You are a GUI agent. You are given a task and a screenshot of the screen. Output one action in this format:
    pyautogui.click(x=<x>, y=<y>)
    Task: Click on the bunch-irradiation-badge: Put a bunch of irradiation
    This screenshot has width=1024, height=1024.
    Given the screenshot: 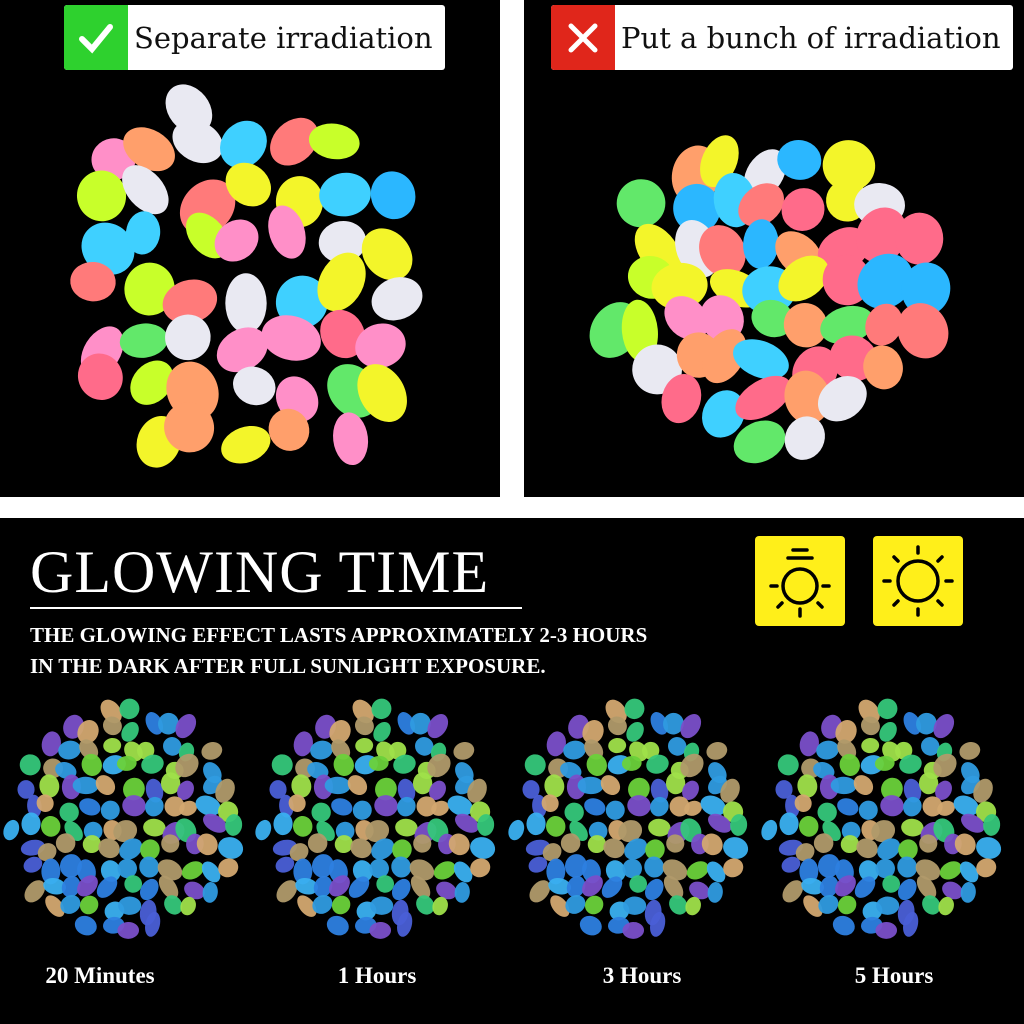 What is the action you would take?
    pyautogui.click(x=782, y=37)
    